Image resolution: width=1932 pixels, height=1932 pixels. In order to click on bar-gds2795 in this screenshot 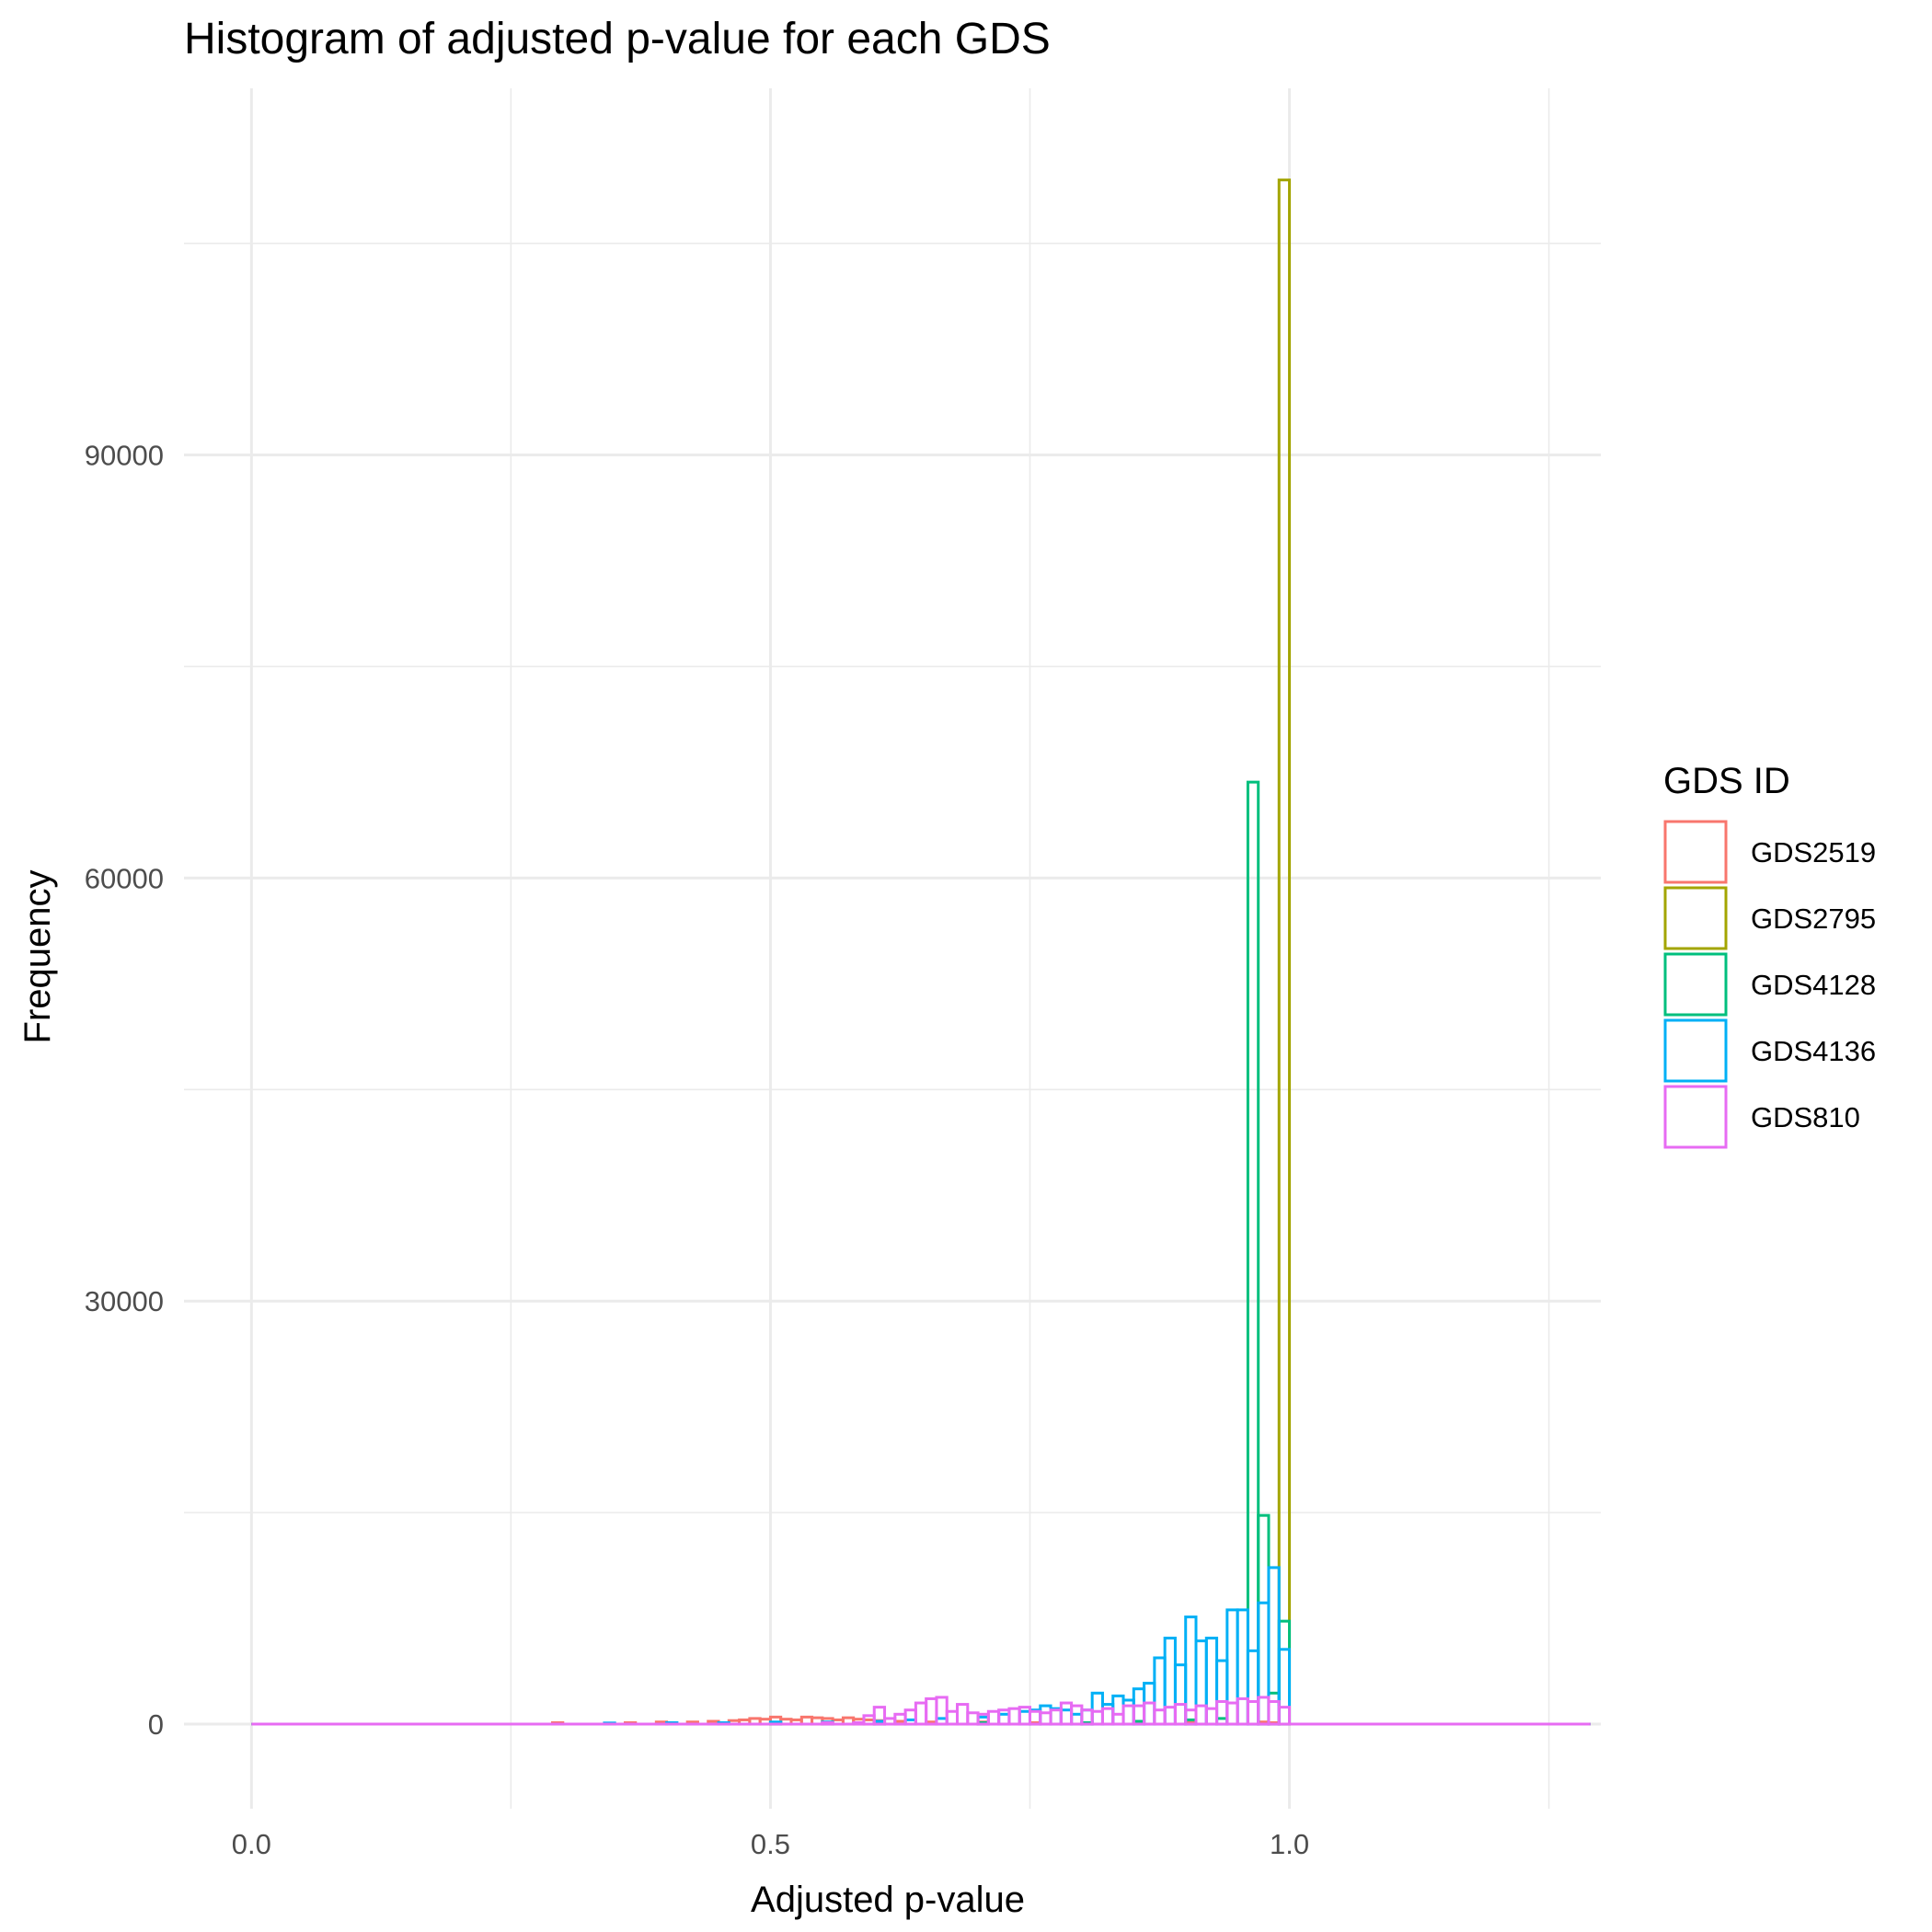, I will do `click(1284, 952)`.